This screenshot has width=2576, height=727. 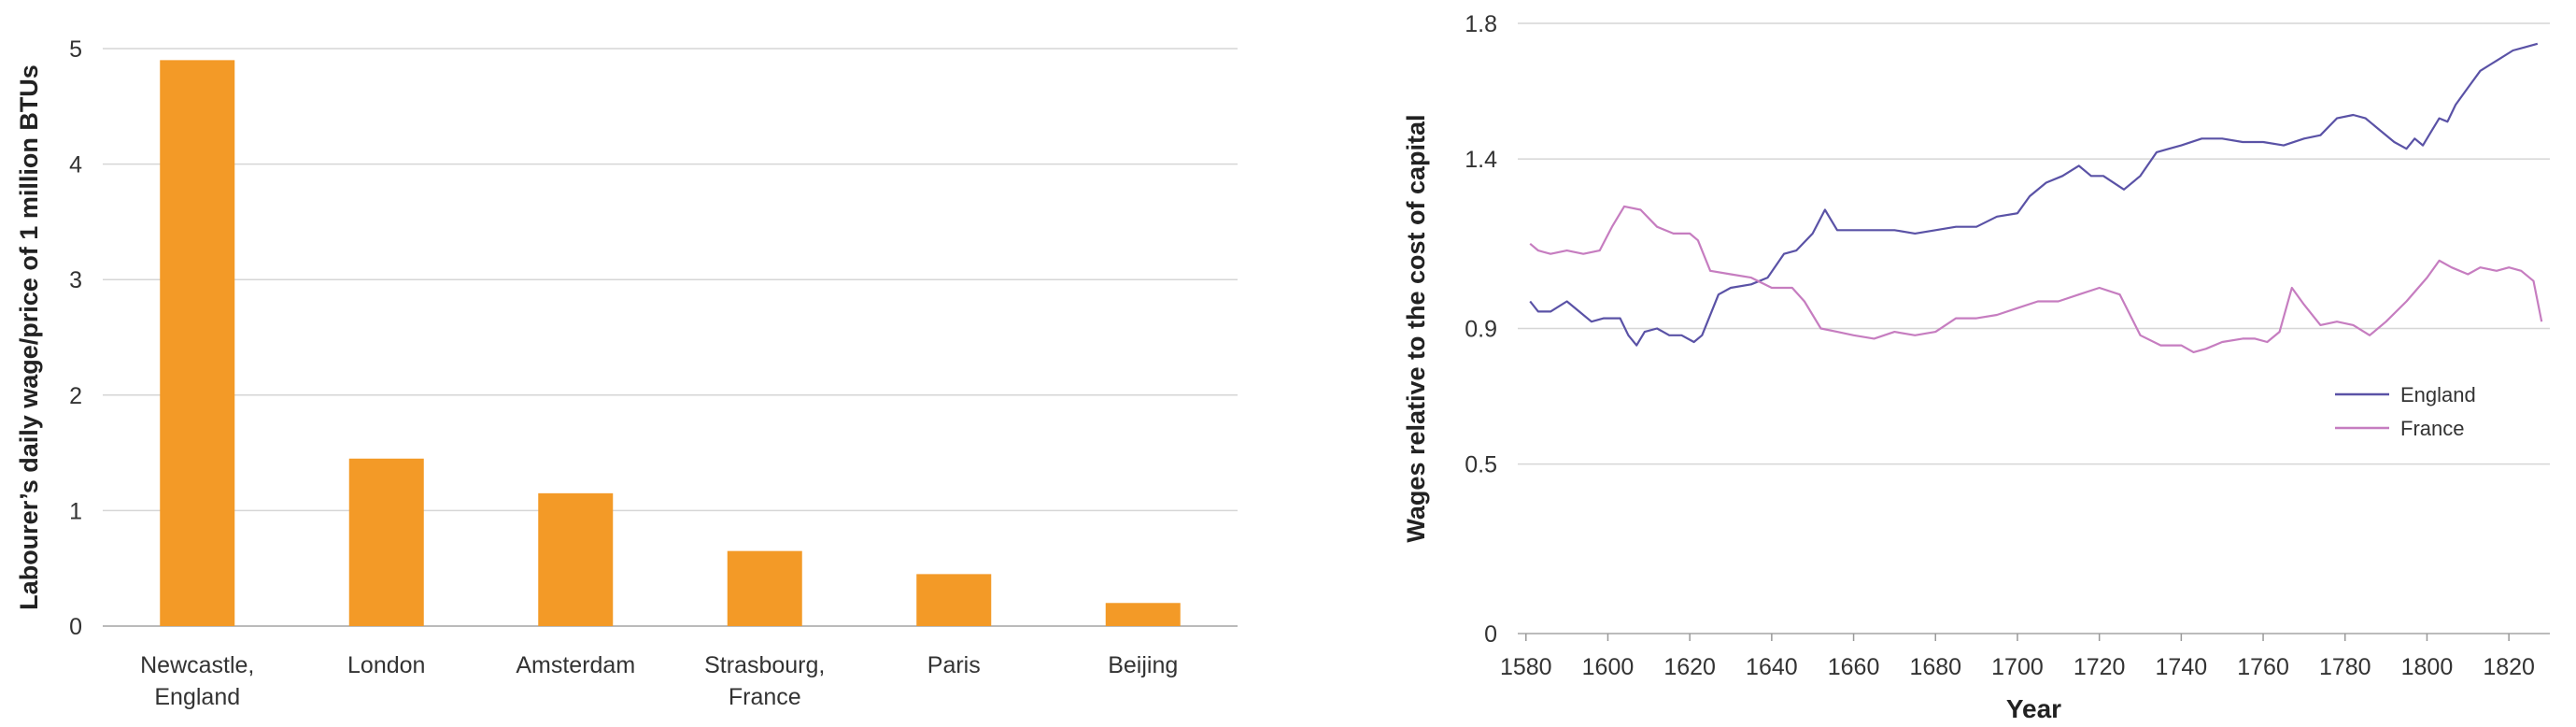 I want to click on line-x-tick-label: 1620, so click(x=1689, y=667).